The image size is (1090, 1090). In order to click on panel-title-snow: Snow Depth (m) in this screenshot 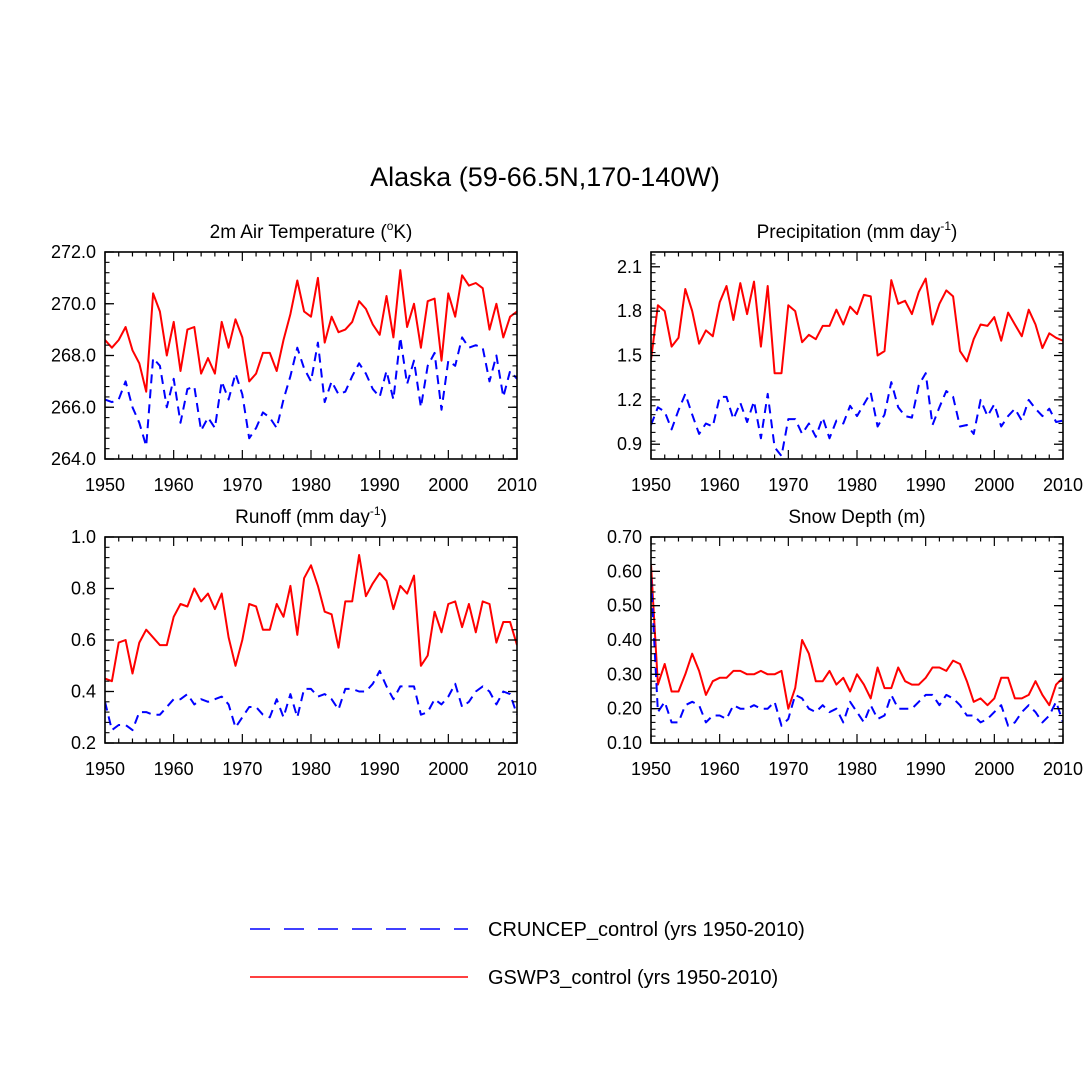, I will do `click(856, 517)`.